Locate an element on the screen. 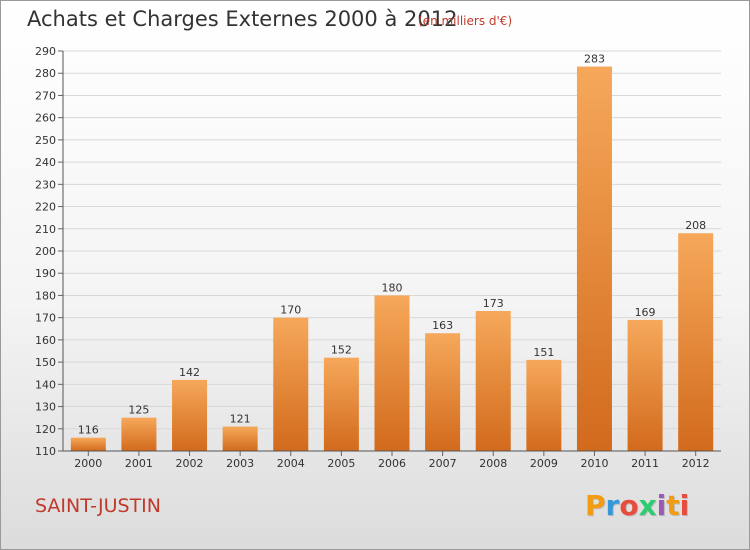  bar-2011 is located at coordinates (645, 385).